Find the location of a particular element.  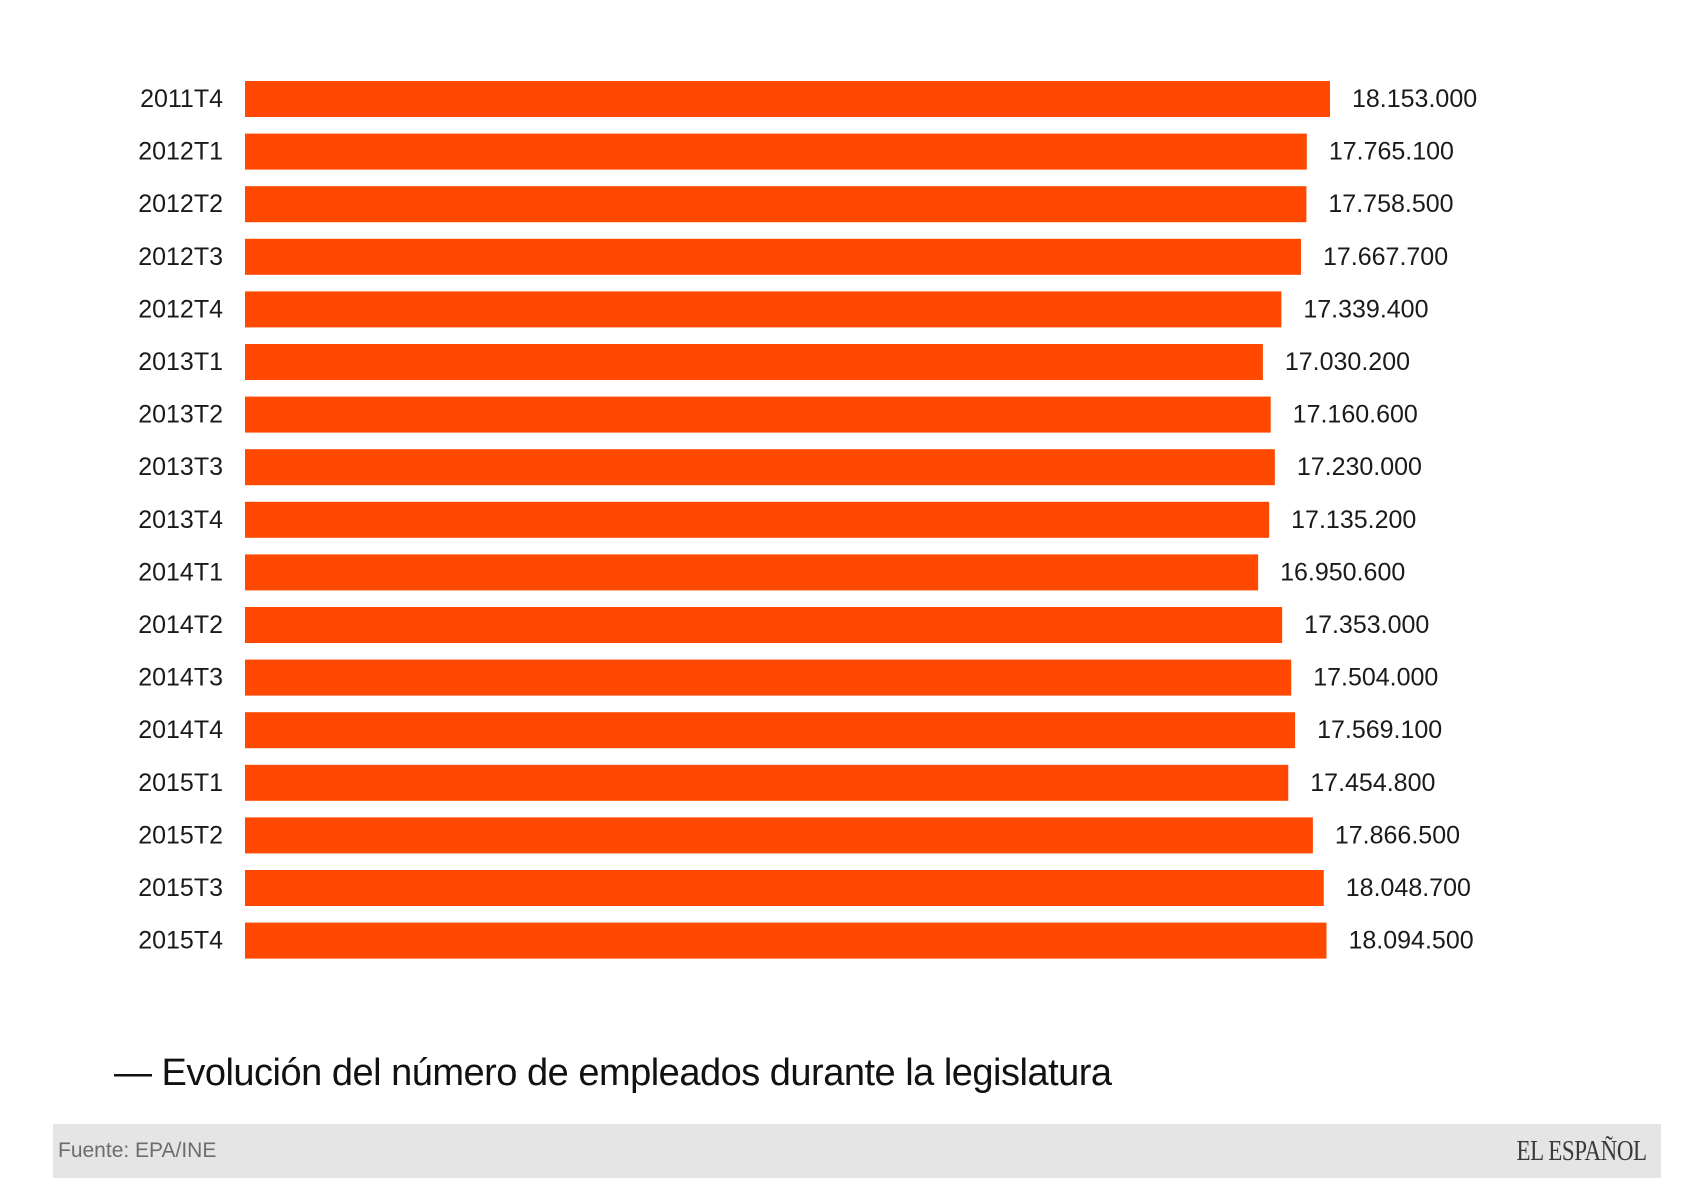

category-label: 2012T4 is located at coordinates (180, 309).